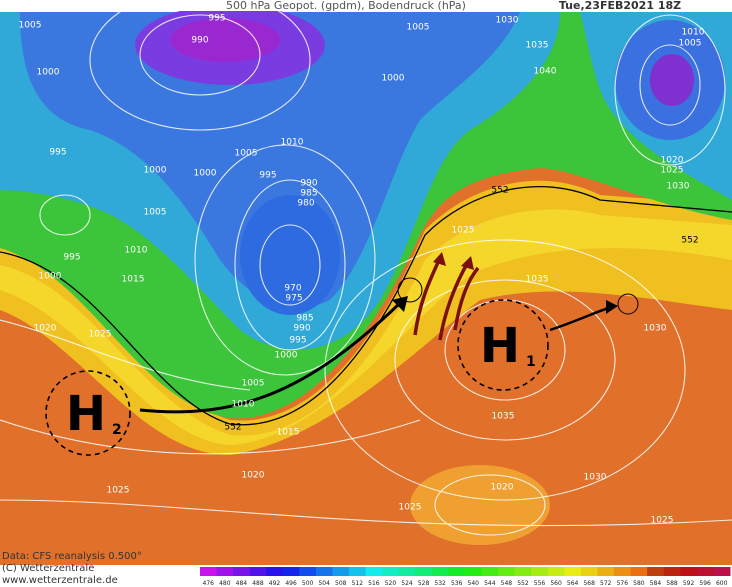 The image size is (732, 587). Describe the element at coordinates (341, 583) in the screenshot. I see `legend-label: 508` at that location.